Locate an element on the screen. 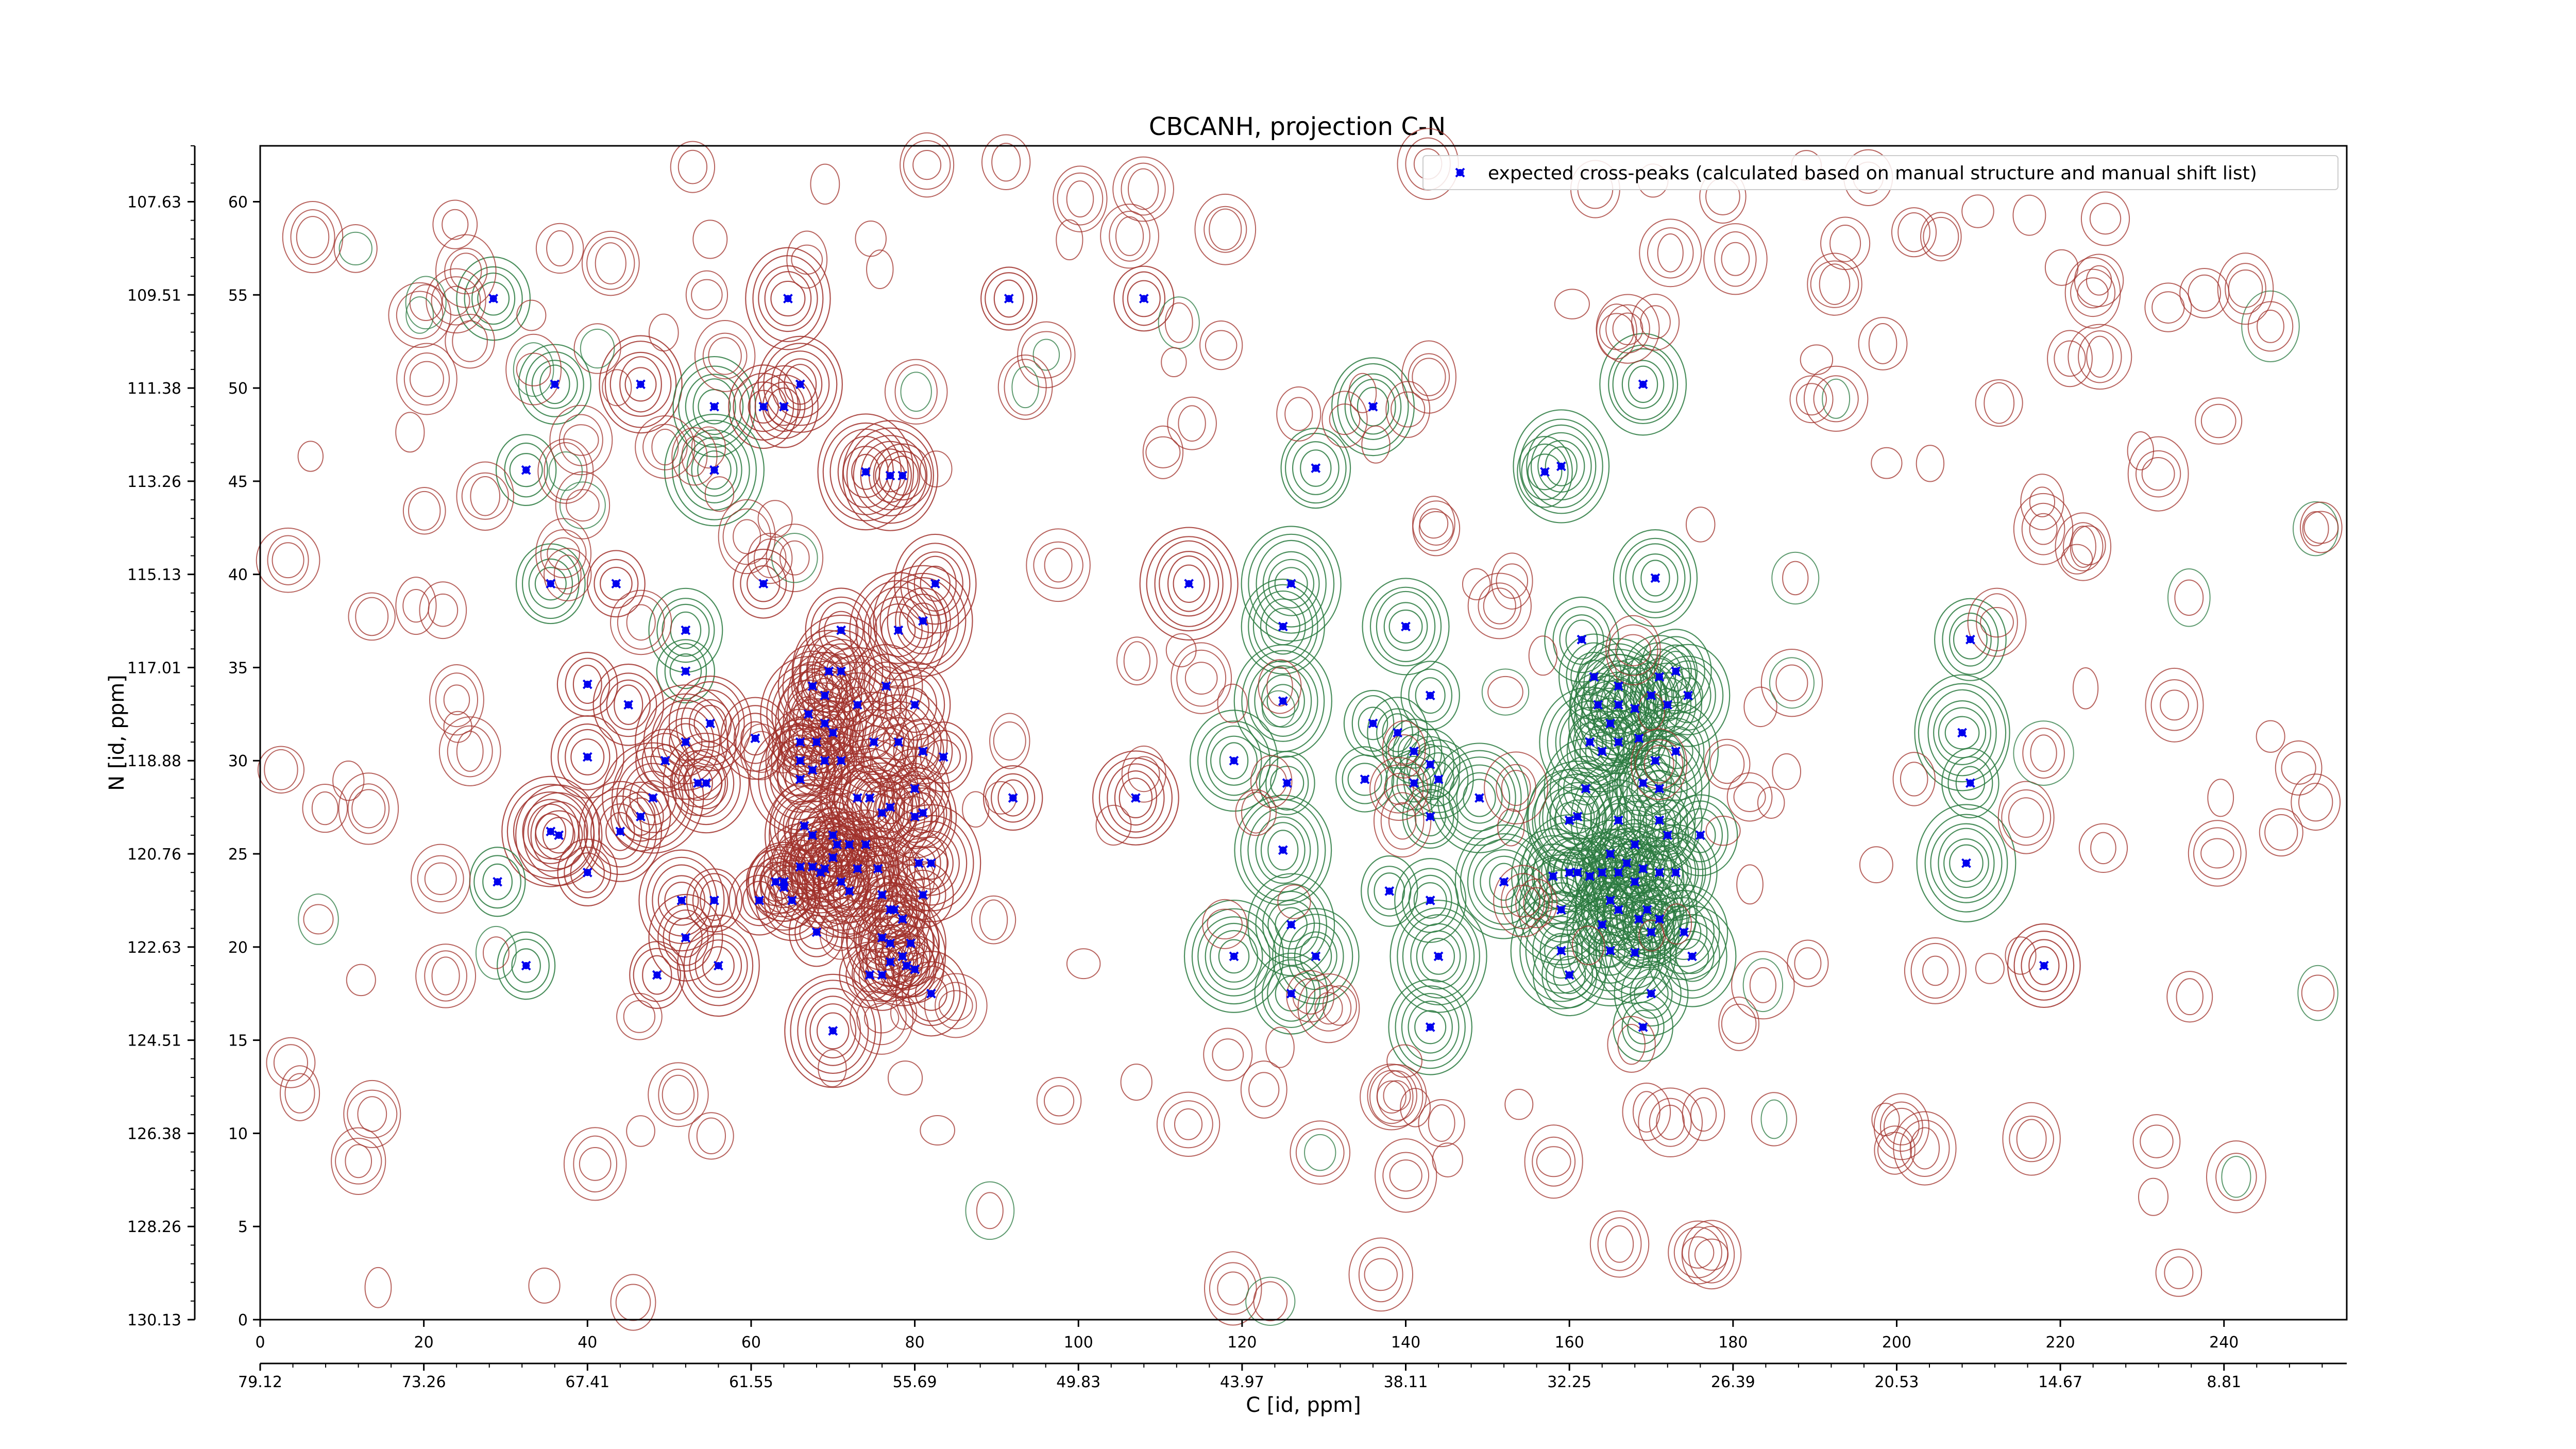  x-tick-label: 80 is located at coordinates (914, 1343).